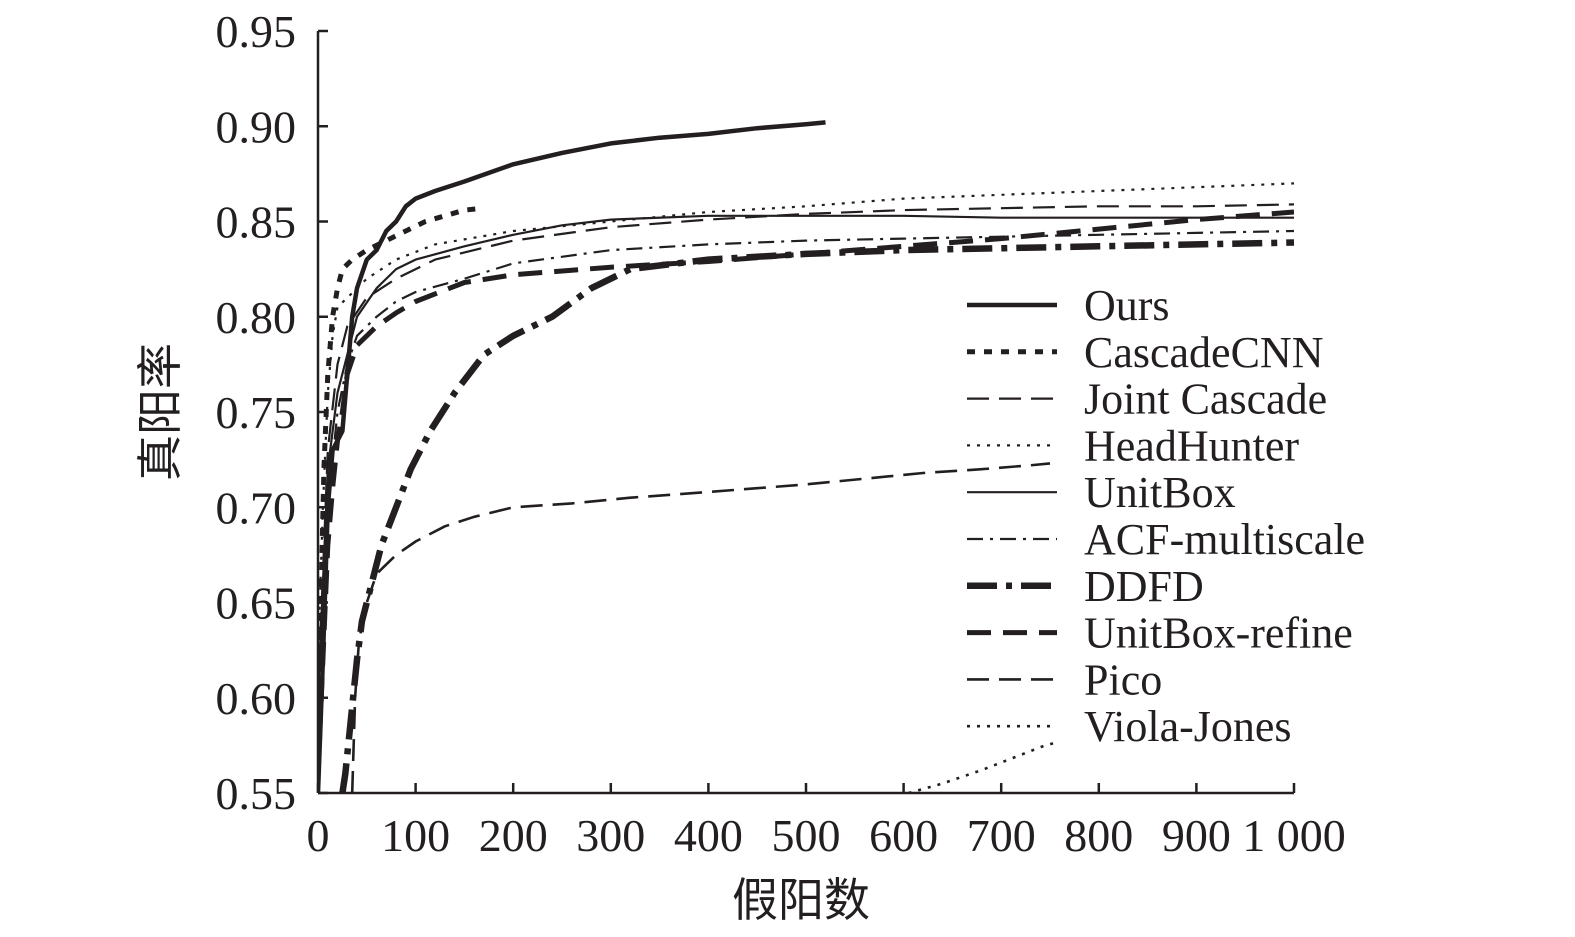 Image resolution: width=1575 pixels, height=937 pixels. Describe the element at coordinates (1188, 726) in the screenshot. I see `legend-label-viola-jones: Viola-Jones` at that location.